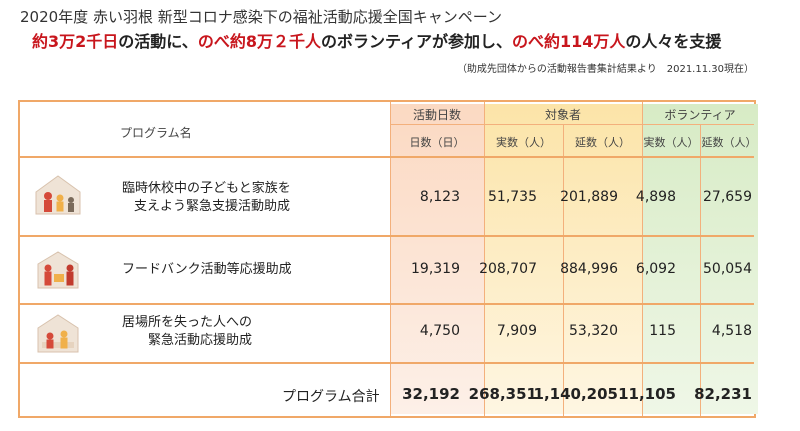  What do you see at coordinates (569, 41) in the screenshot?
I see `headline-part-5: のべ約114万人` at bounding box center [569, 41].